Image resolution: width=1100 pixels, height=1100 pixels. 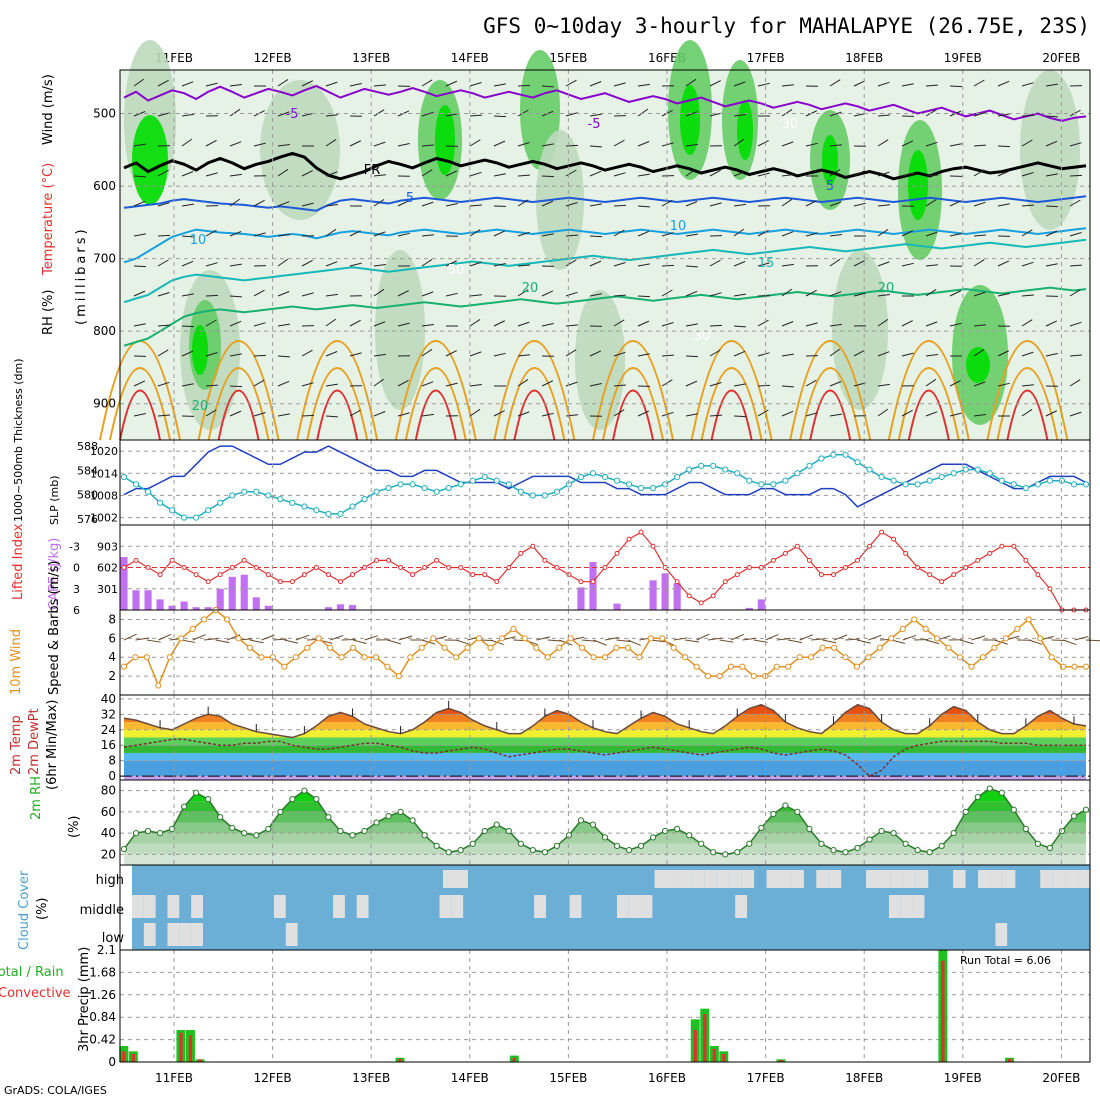 What do you see at coordinates (18, 561) in the screenshot?
I see `lifted-index-label: Lifted Index` at bounding box center [18, 561].